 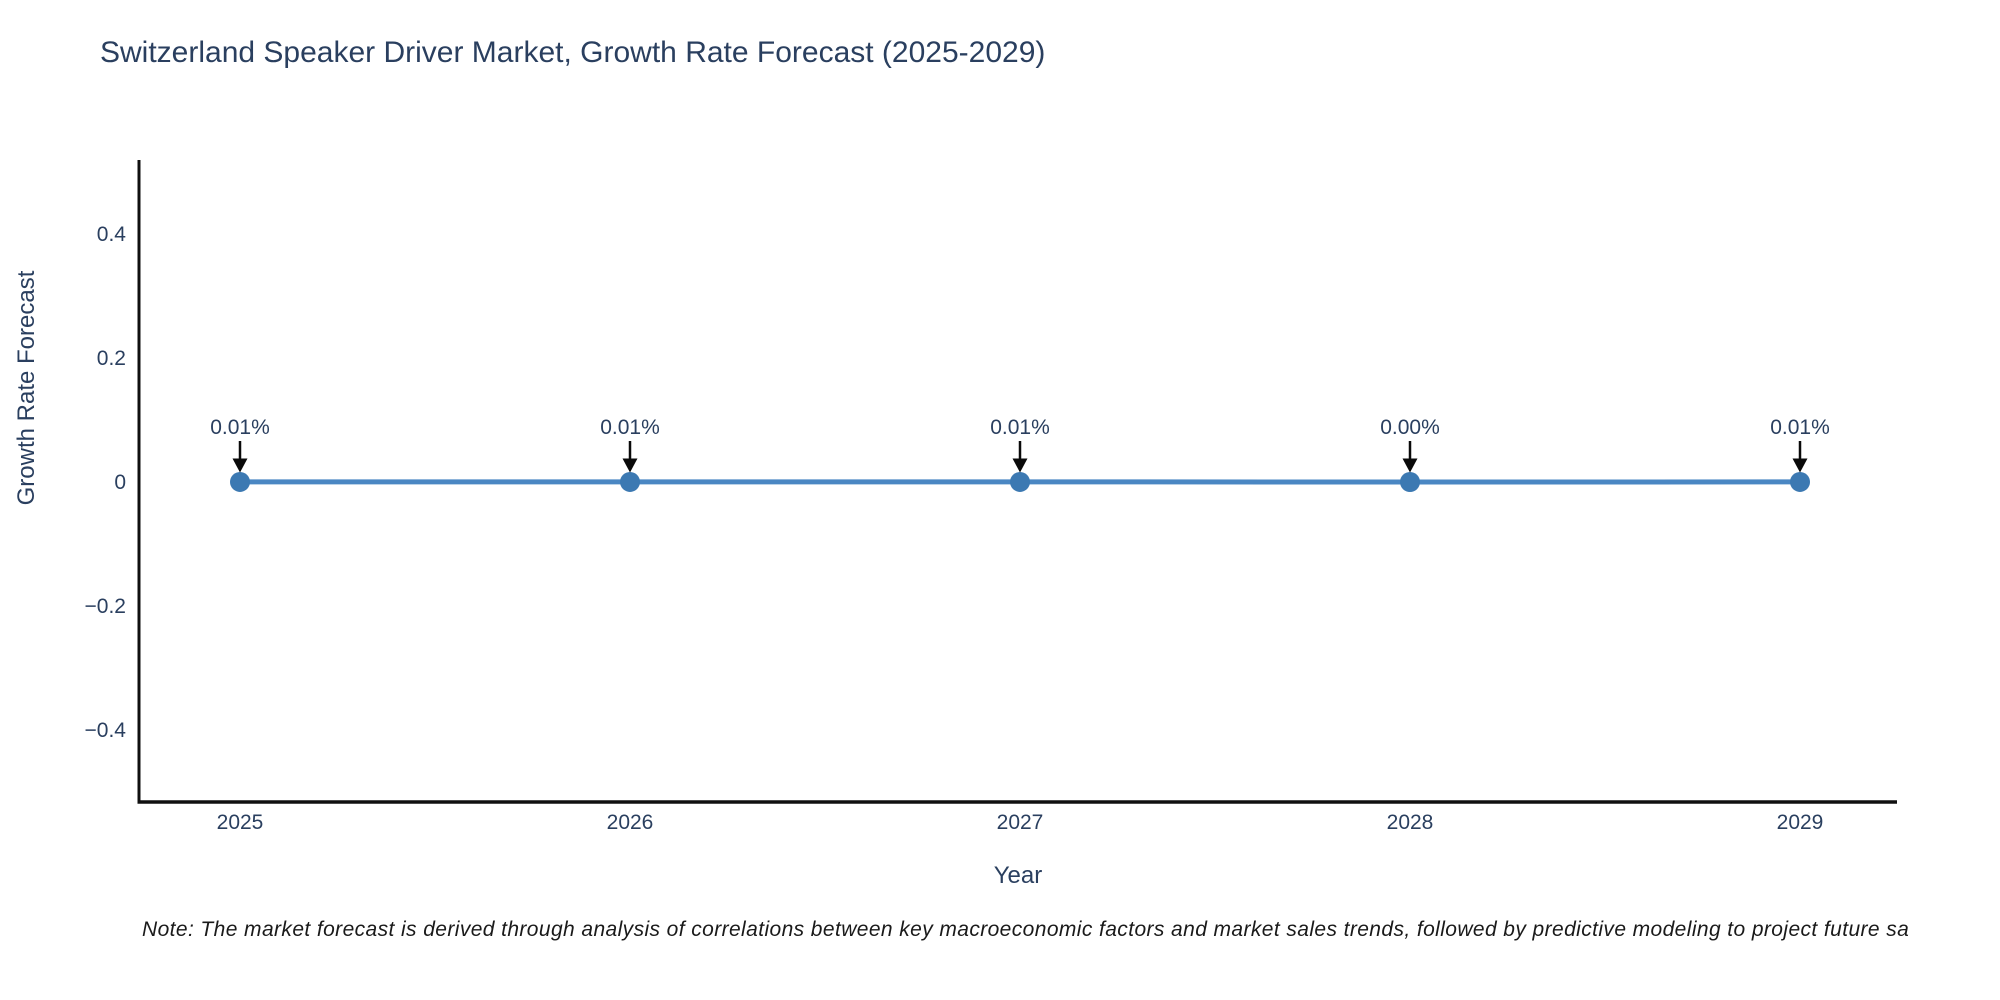 What do you see at coordinates (120, 482) in the screenshot?
I see `y-tick-label: 0` at bounding box center [120, 482].